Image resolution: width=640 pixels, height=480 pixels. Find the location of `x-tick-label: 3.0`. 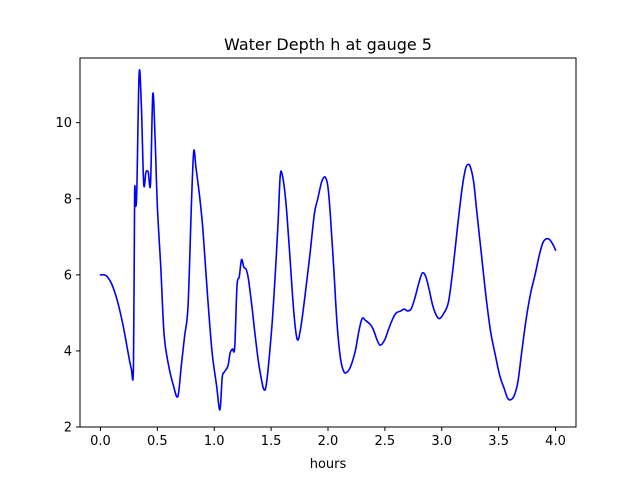

x-tick-label: 3.0 is located at coordinates (441, 441).